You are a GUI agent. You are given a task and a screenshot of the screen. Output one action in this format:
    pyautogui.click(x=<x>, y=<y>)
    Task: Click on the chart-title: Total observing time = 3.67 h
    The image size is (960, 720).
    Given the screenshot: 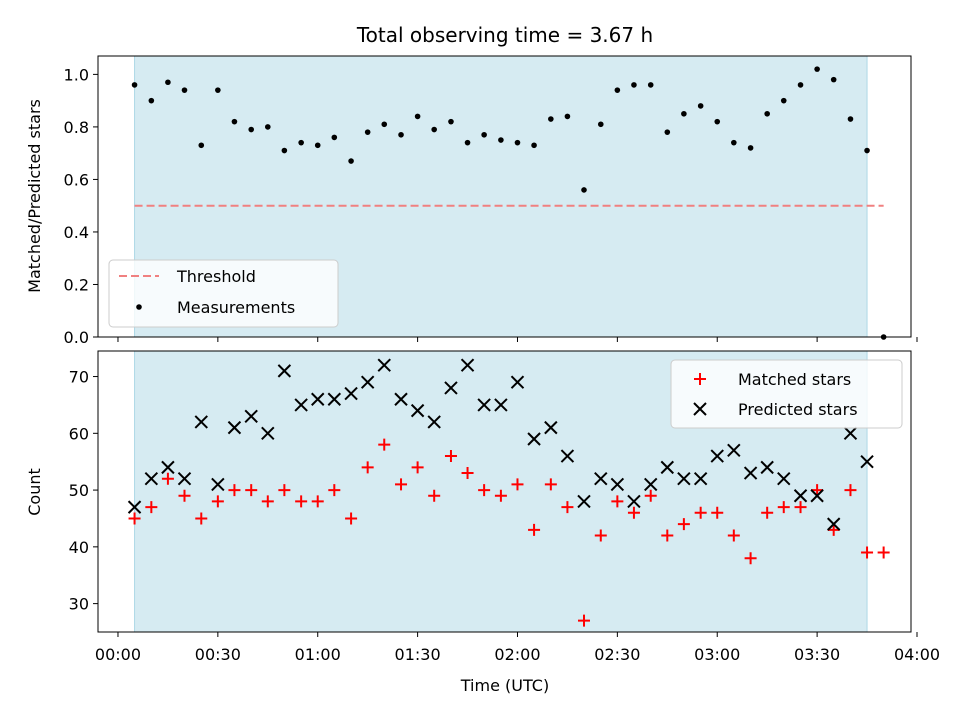 What is the action you would take?
    pyautogui.click(x=504, y=35)
    